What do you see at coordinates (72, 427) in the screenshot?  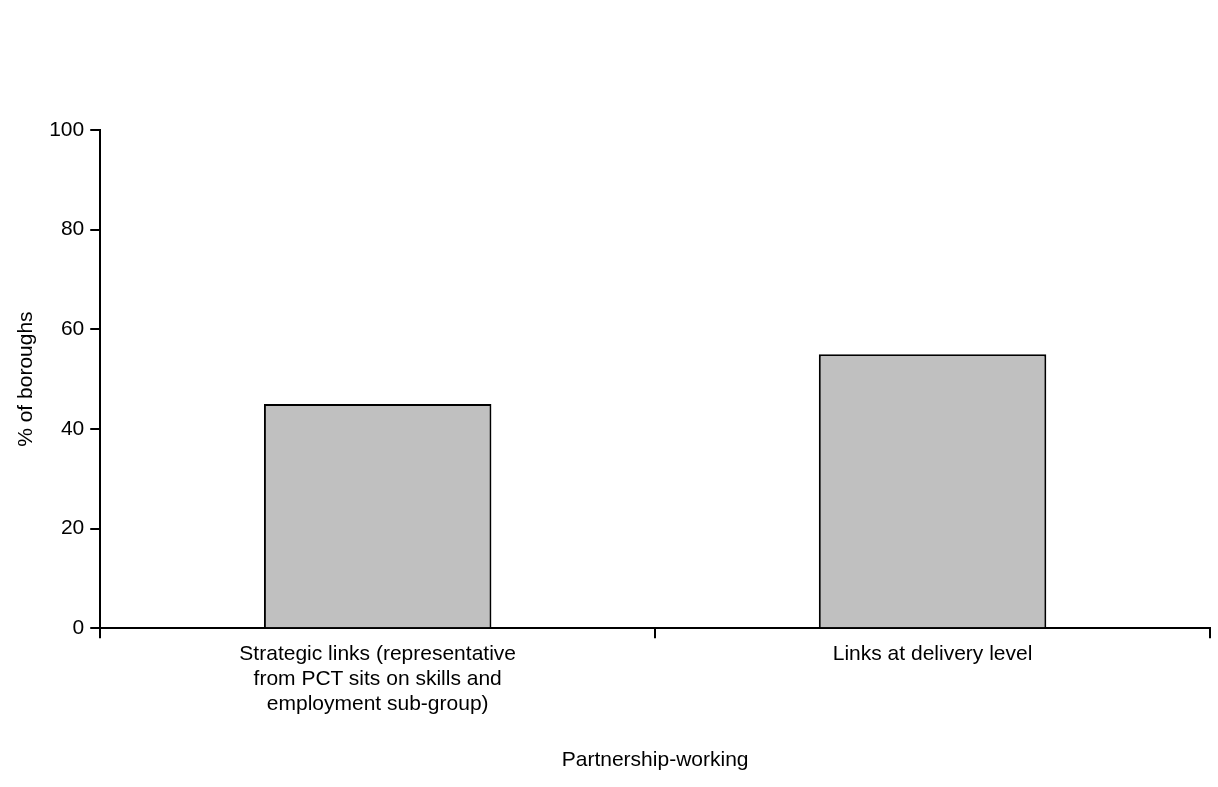 I see `y-tick-label: 40` at bounding box center [72, 427].